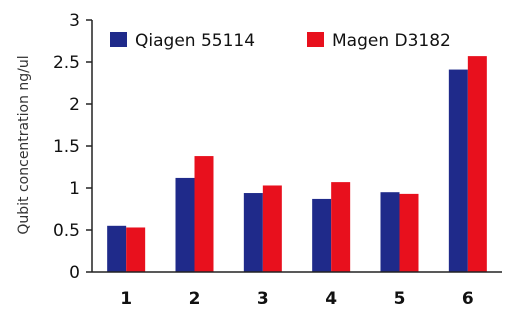 Image resolution: width=511 pixels, height=320 pixels. I want to click on x-axis-labels: 1 2 3 4 5 6, so click(297, 299).